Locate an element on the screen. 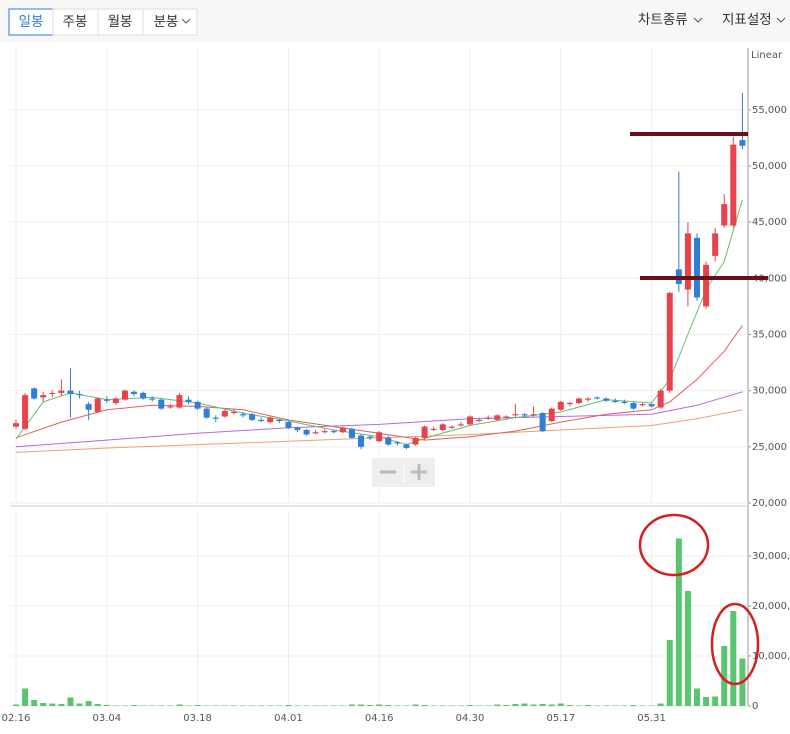 The width and height of the screenshot is (790, 734). tab-label: 월봉 is located at coordinates (120, 22).